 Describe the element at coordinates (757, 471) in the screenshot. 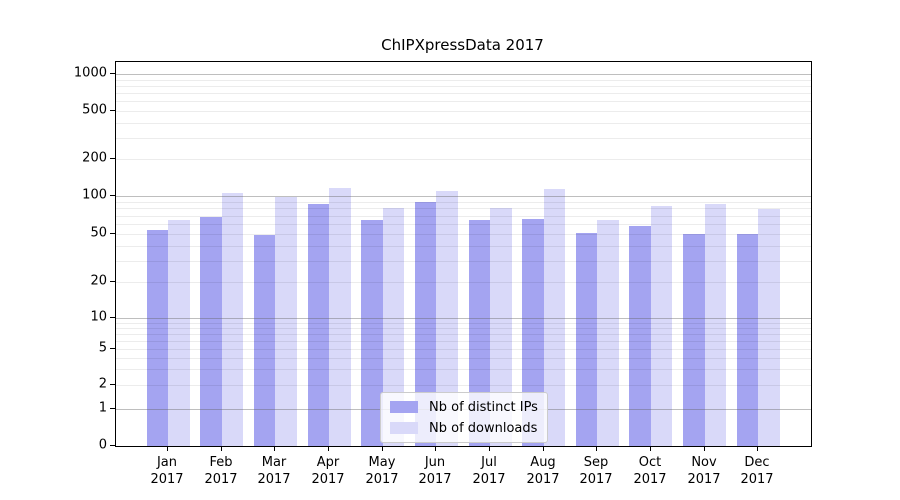

I see `x-tick-label-dec: Dec 2017` at that location.